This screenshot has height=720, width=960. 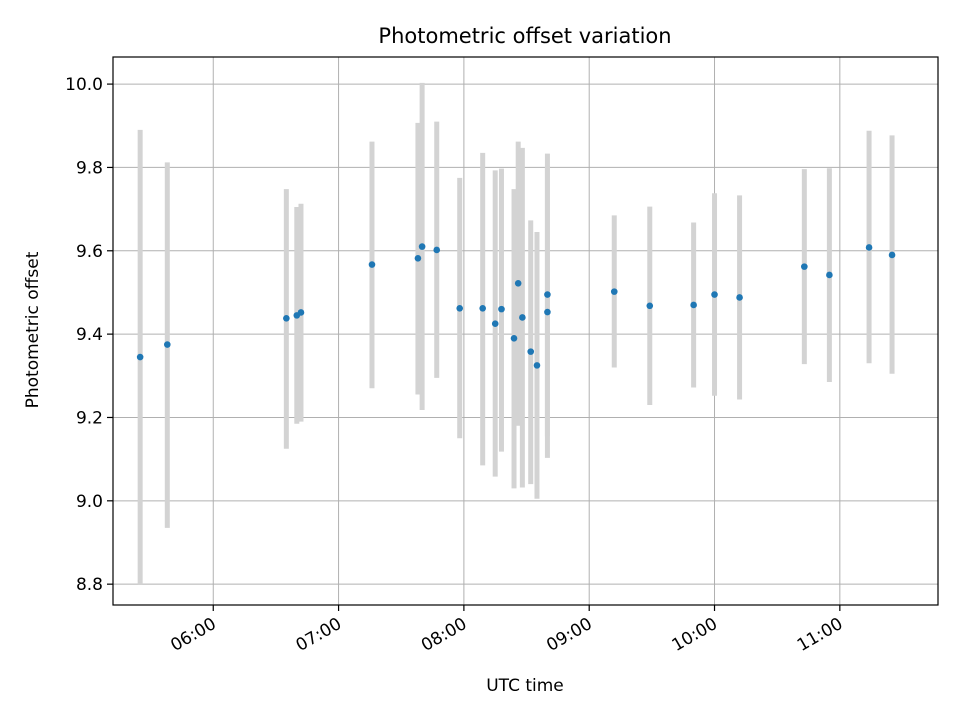 What do you see at coordinates (89, 585) in the screenshot?
I see `y-tick-label: 8.8` at bounding box center [89, 585].